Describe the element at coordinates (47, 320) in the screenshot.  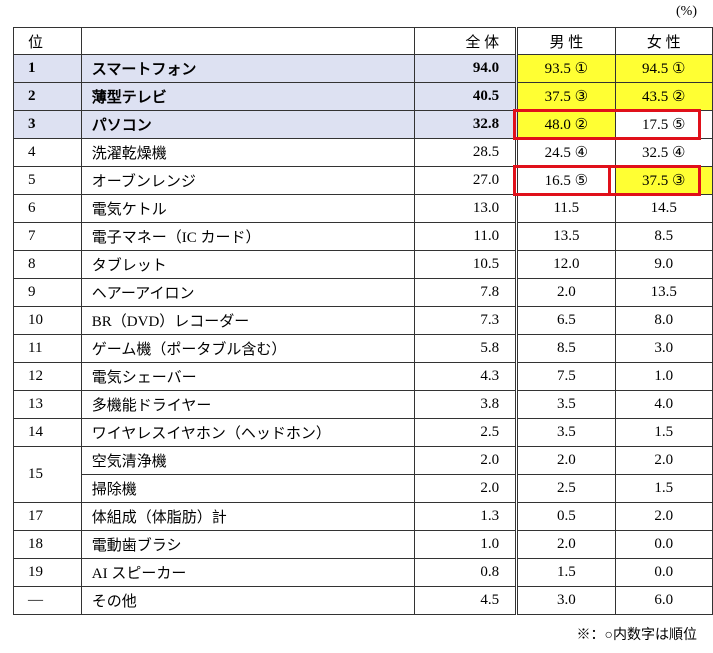
I see `rank-cell: 10` at that location.